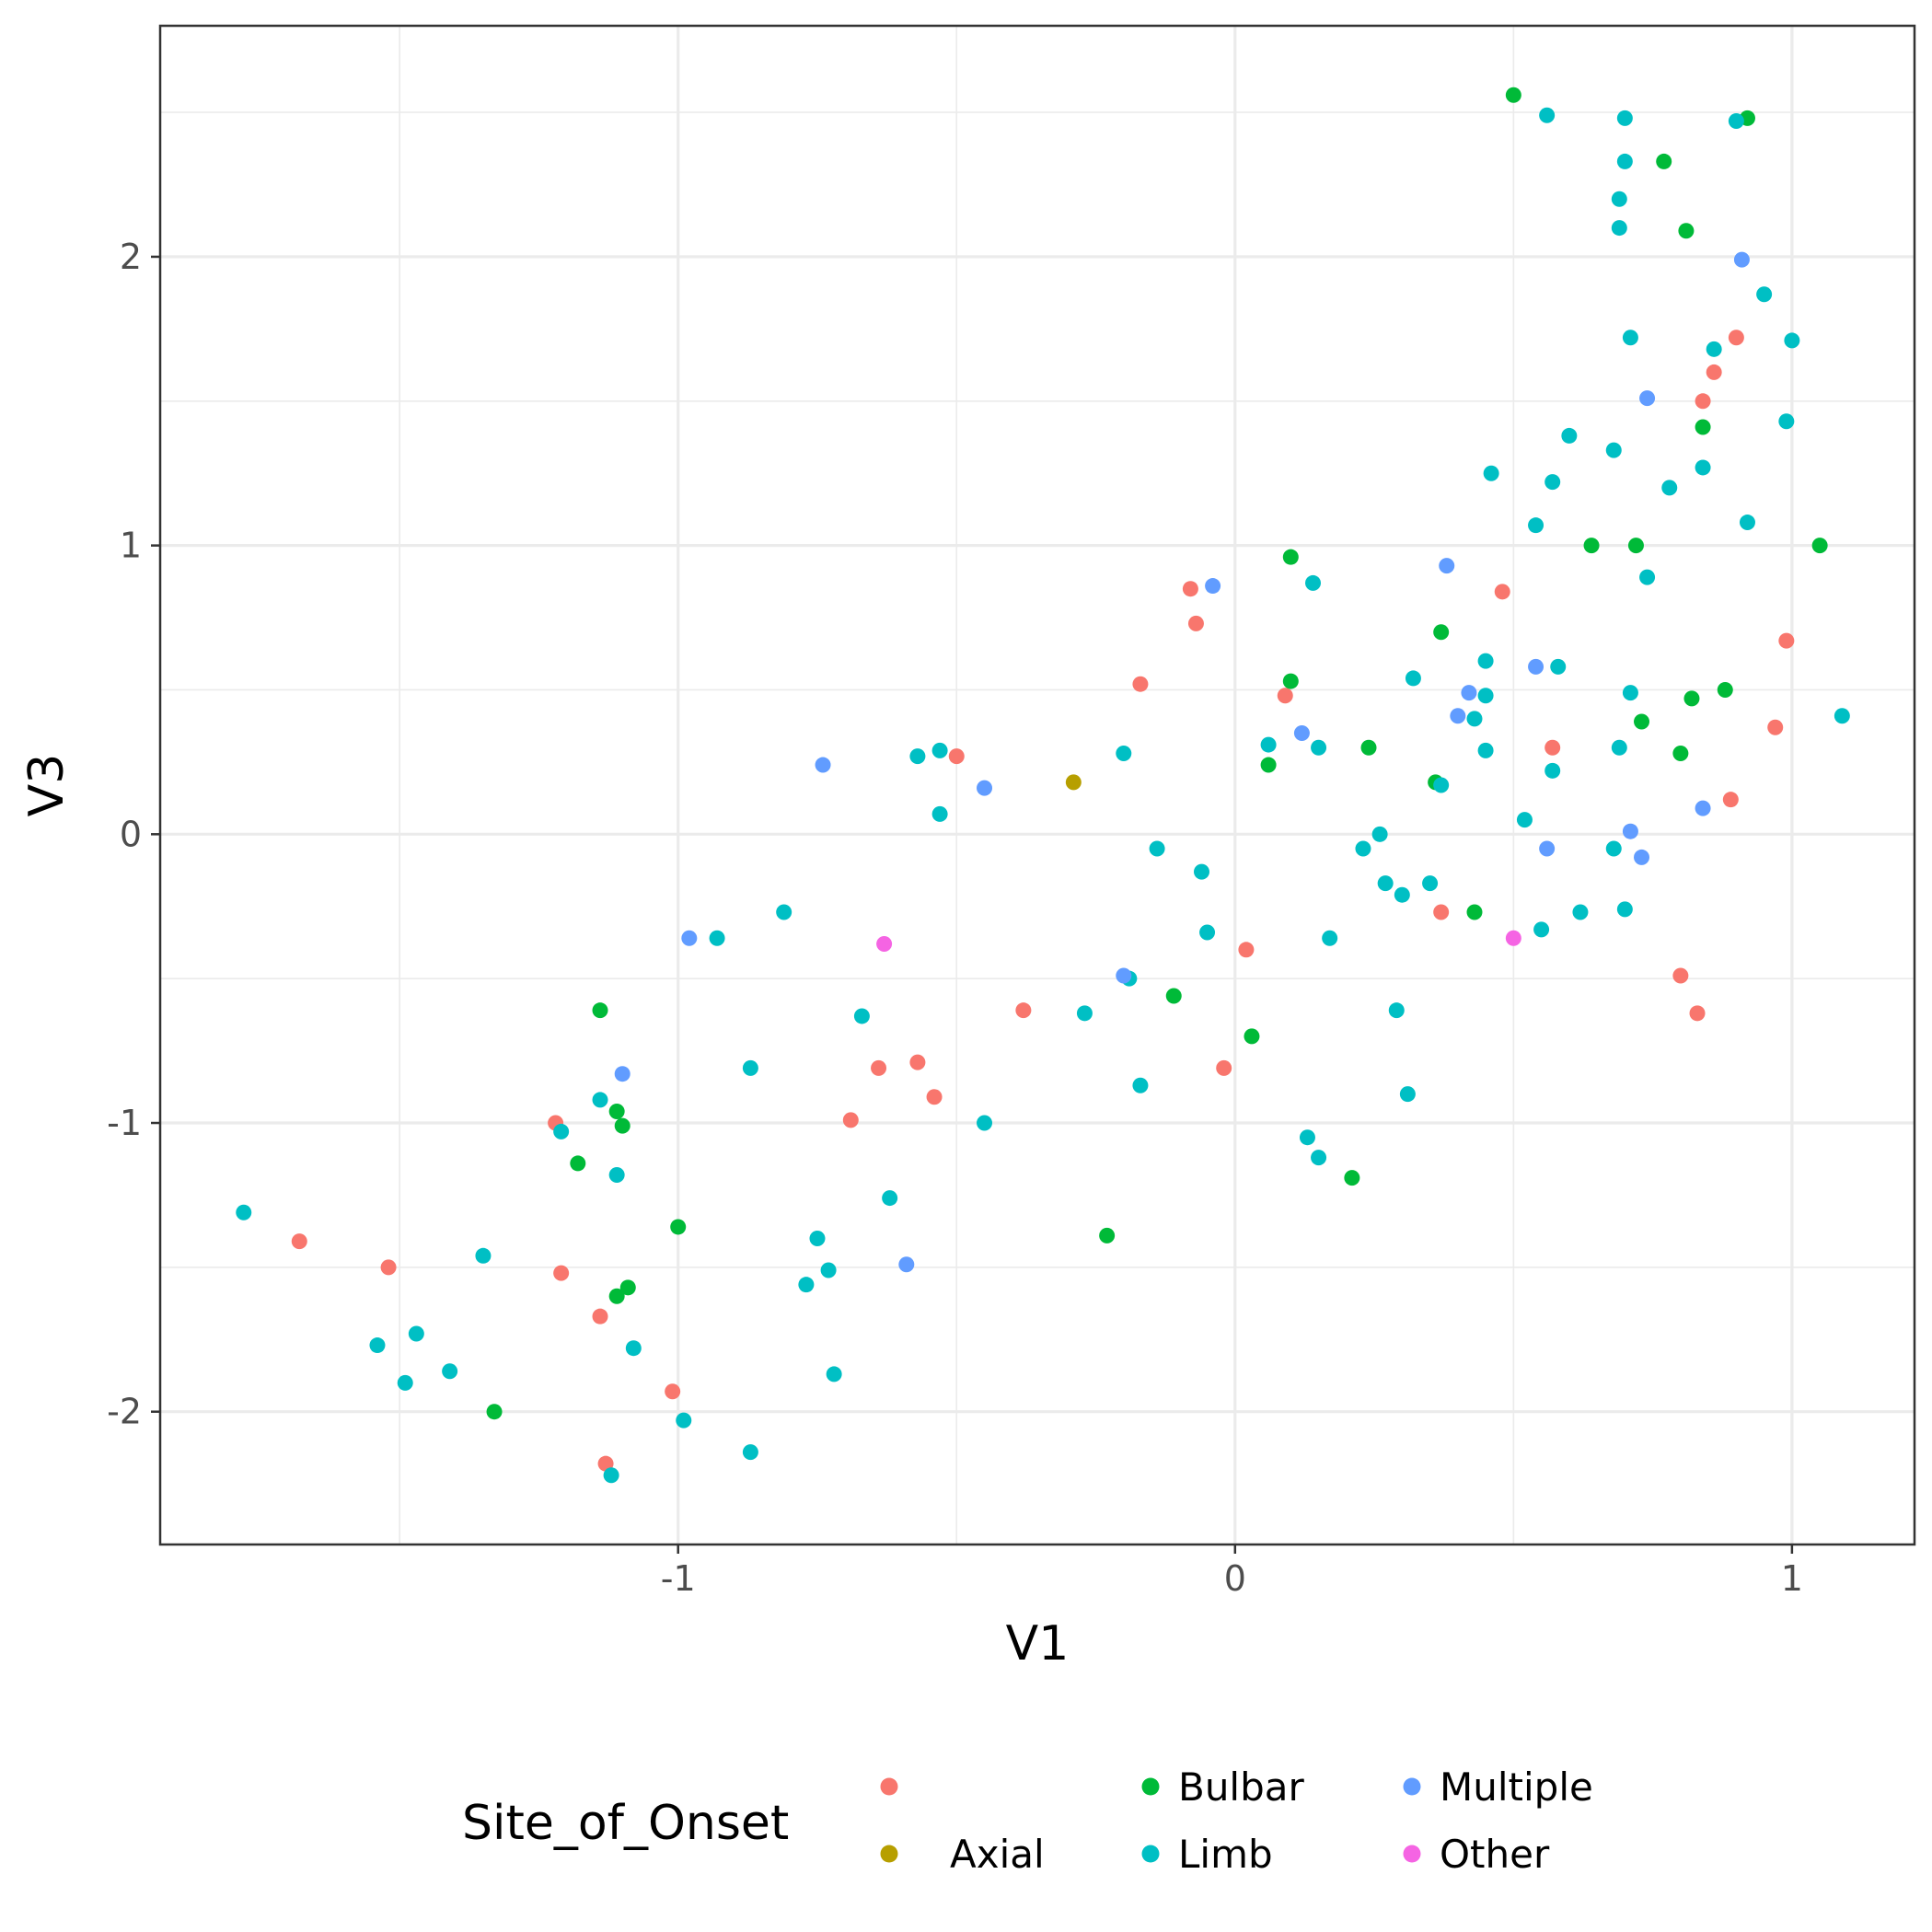  Describe the element at coordinates (626, 1824) in the screenshot. I see `legend-title: Site_of_Onset` at that location.